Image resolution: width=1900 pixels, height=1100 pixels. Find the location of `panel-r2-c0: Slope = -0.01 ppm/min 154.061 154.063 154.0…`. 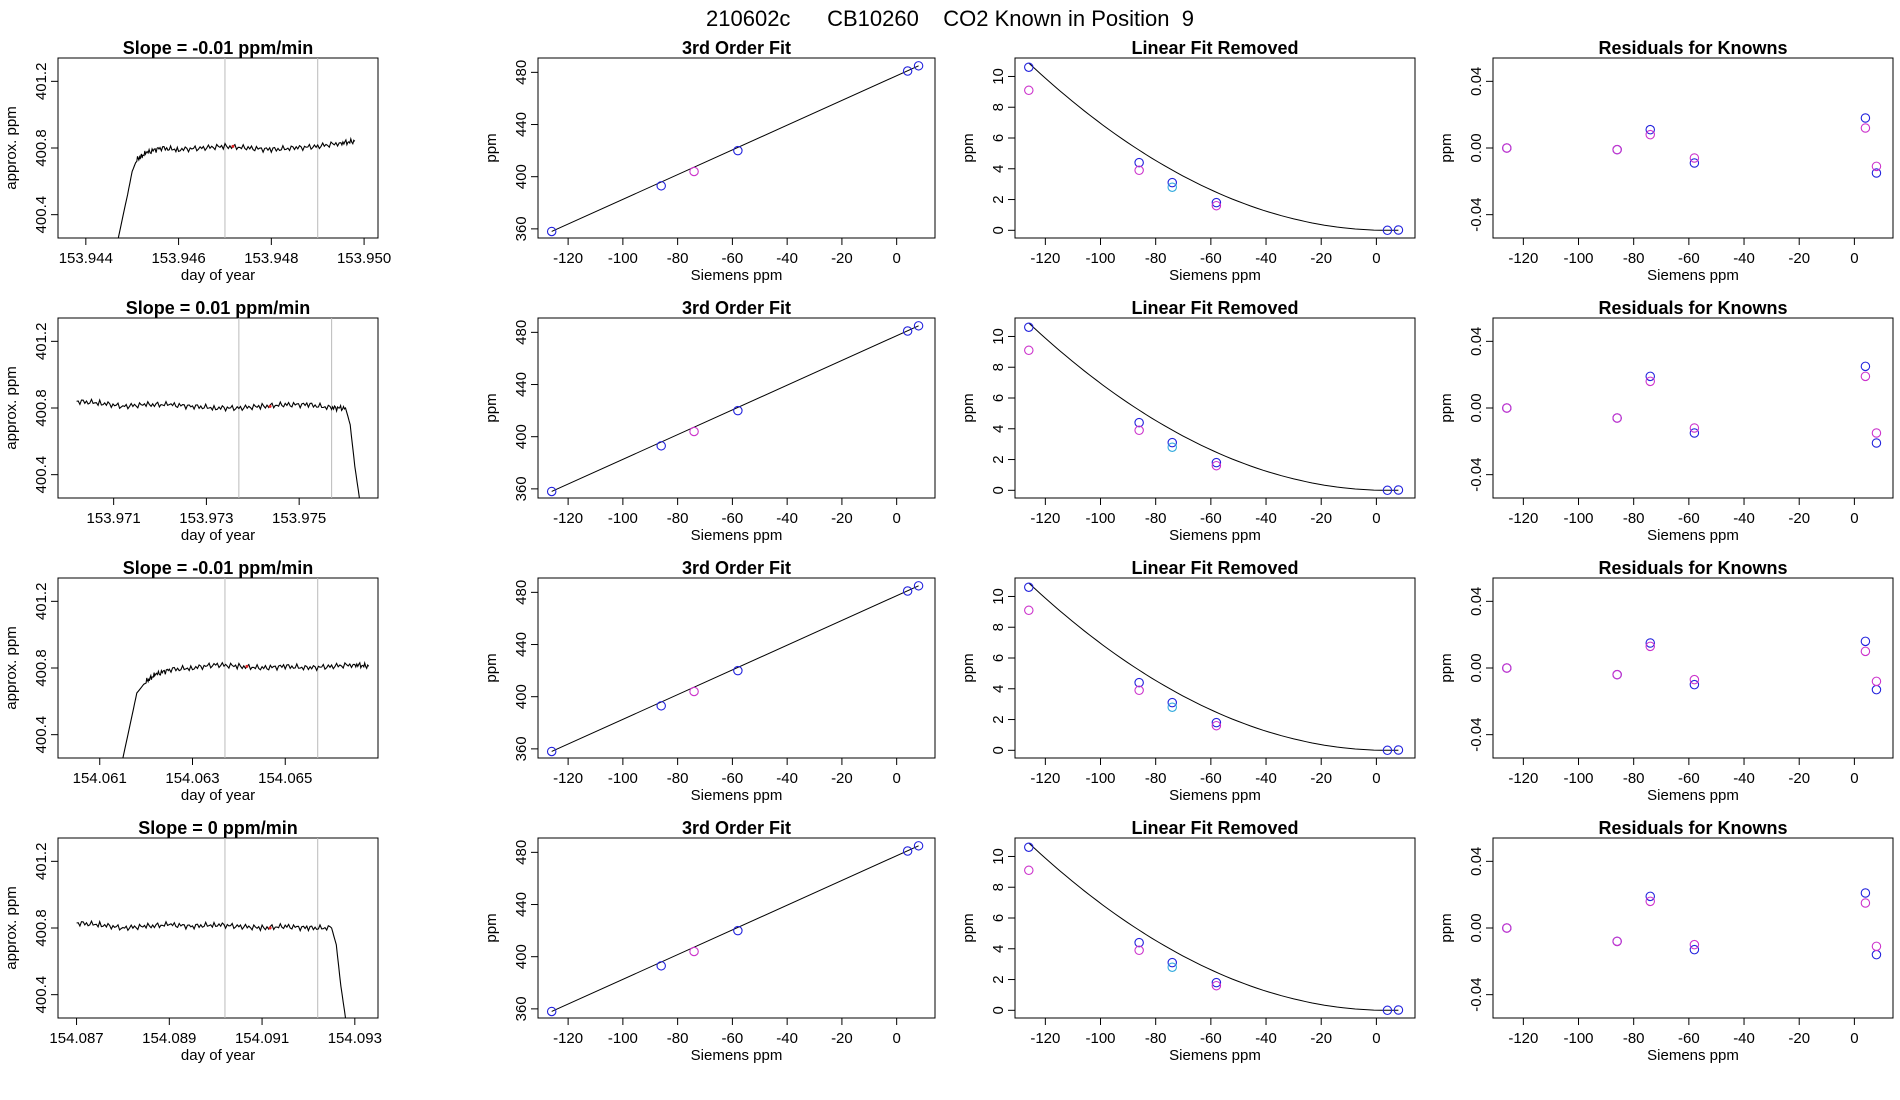

panel-r2-c0: Slope = -0.01 ppm/min 154.061 154.063 154.0… is located at coordinates (191, 681).